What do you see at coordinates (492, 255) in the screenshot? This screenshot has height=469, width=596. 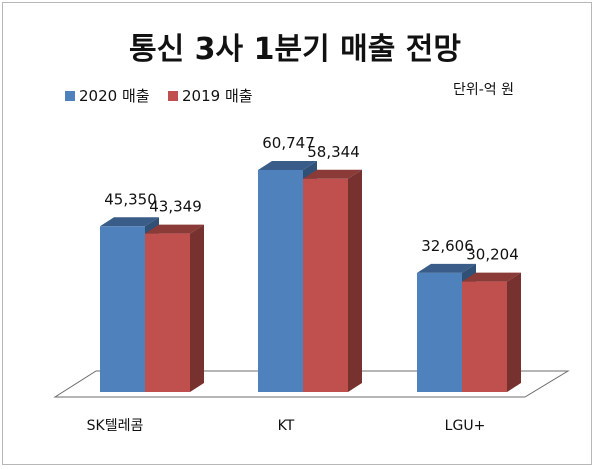 I see `value-label-lgu-2019: 30,204` at bounding box center [492, 255].